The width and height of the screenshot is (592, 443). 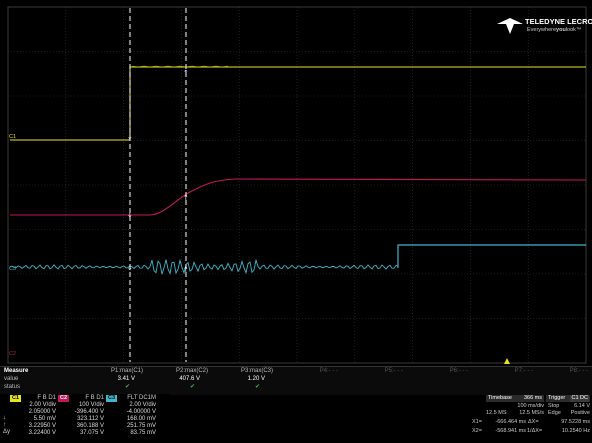 I want to click on cursor-dx-value: 97.5228 ms, so click(x=575, y=422).